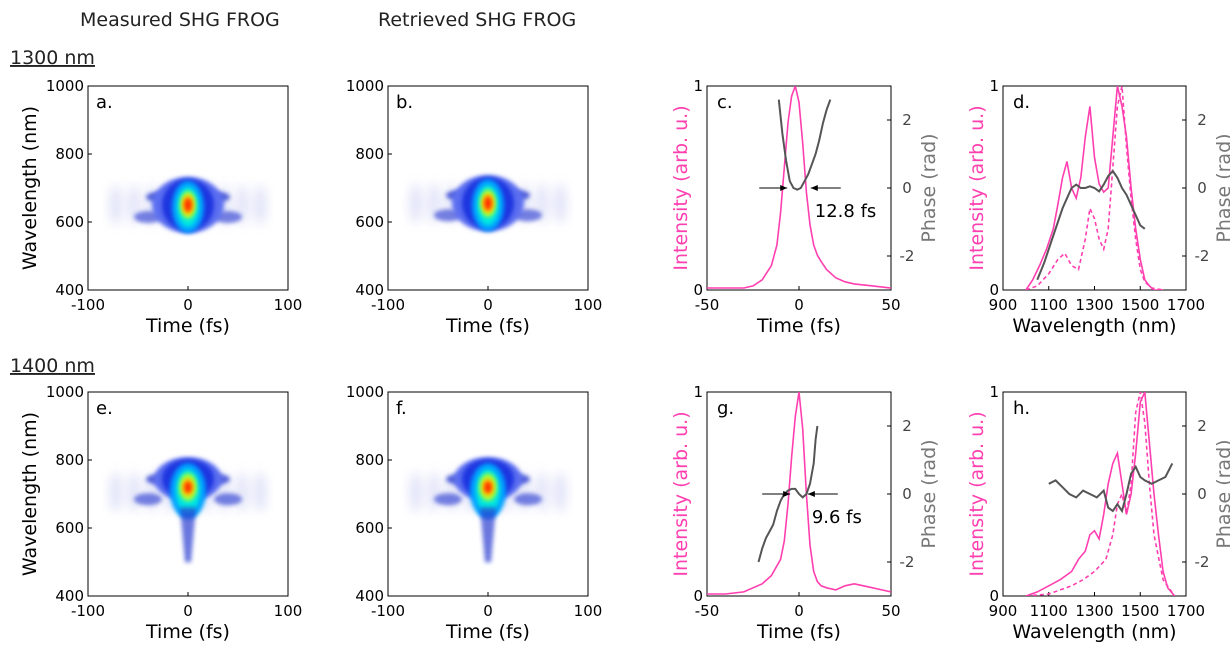 This screenshot has width=1230, height=646. I want to click on axes-frame, so click(1094, 494).